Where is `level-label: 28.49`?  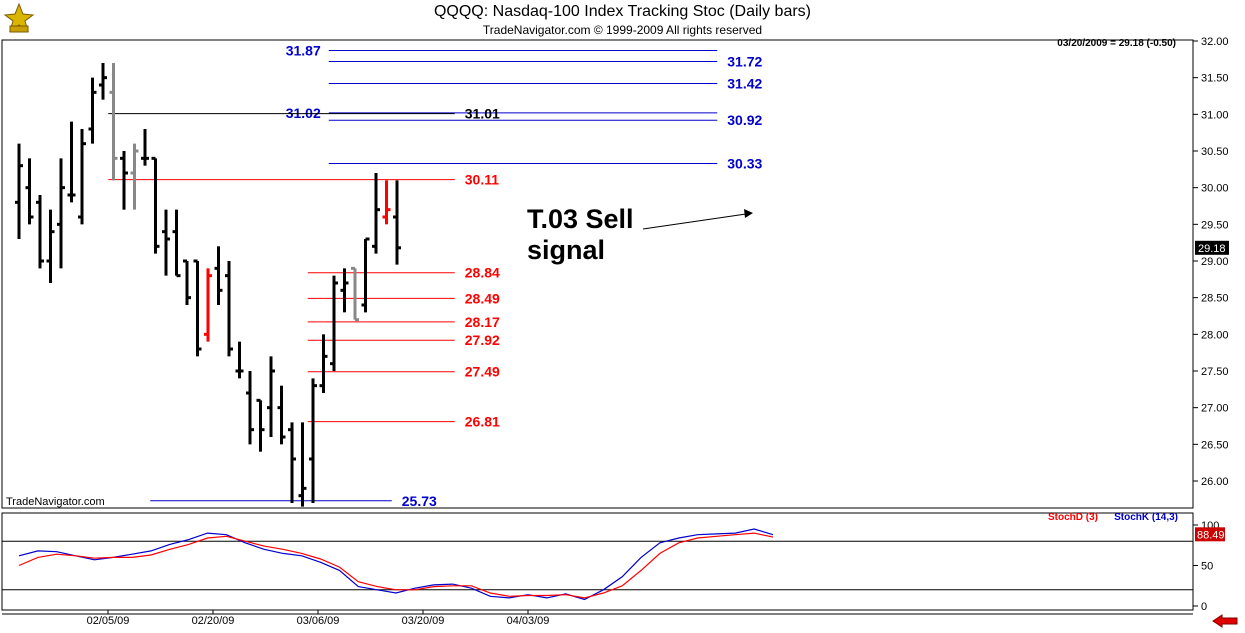
level-label: 28.49 is located at coordinates (482, 298).